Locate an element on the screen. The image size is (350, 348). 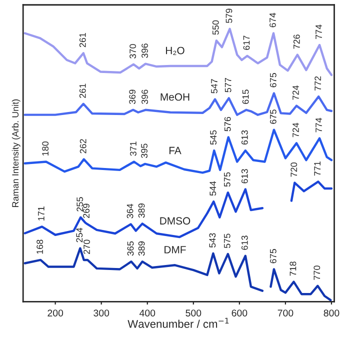
annotation: 371 is located at coordinates (133, 149).